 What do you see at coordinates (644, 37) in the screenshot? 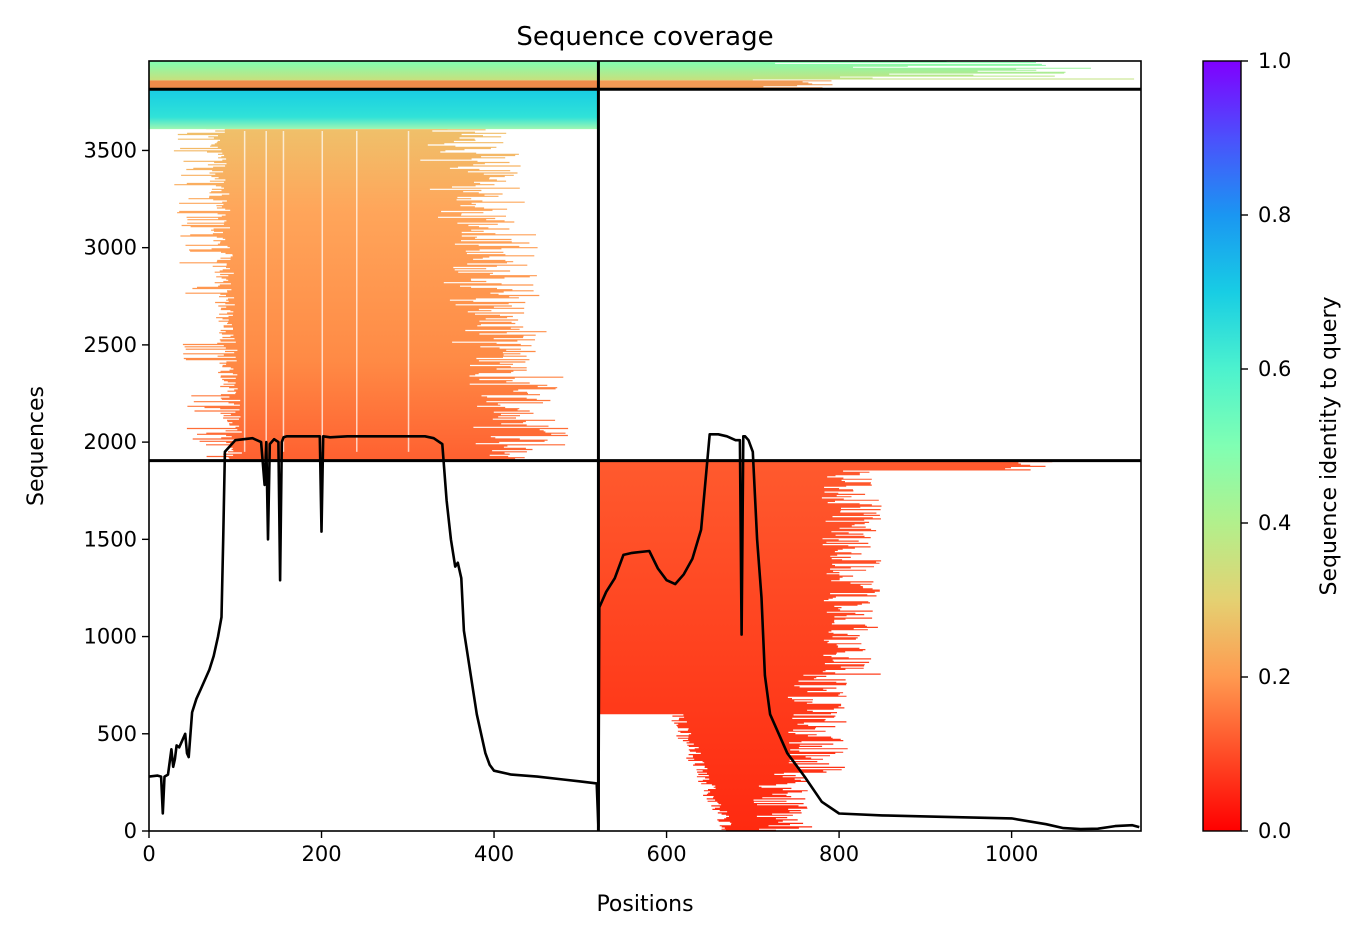
I see `chart-title: Sequence coverage` at bounding box center [644, 37].